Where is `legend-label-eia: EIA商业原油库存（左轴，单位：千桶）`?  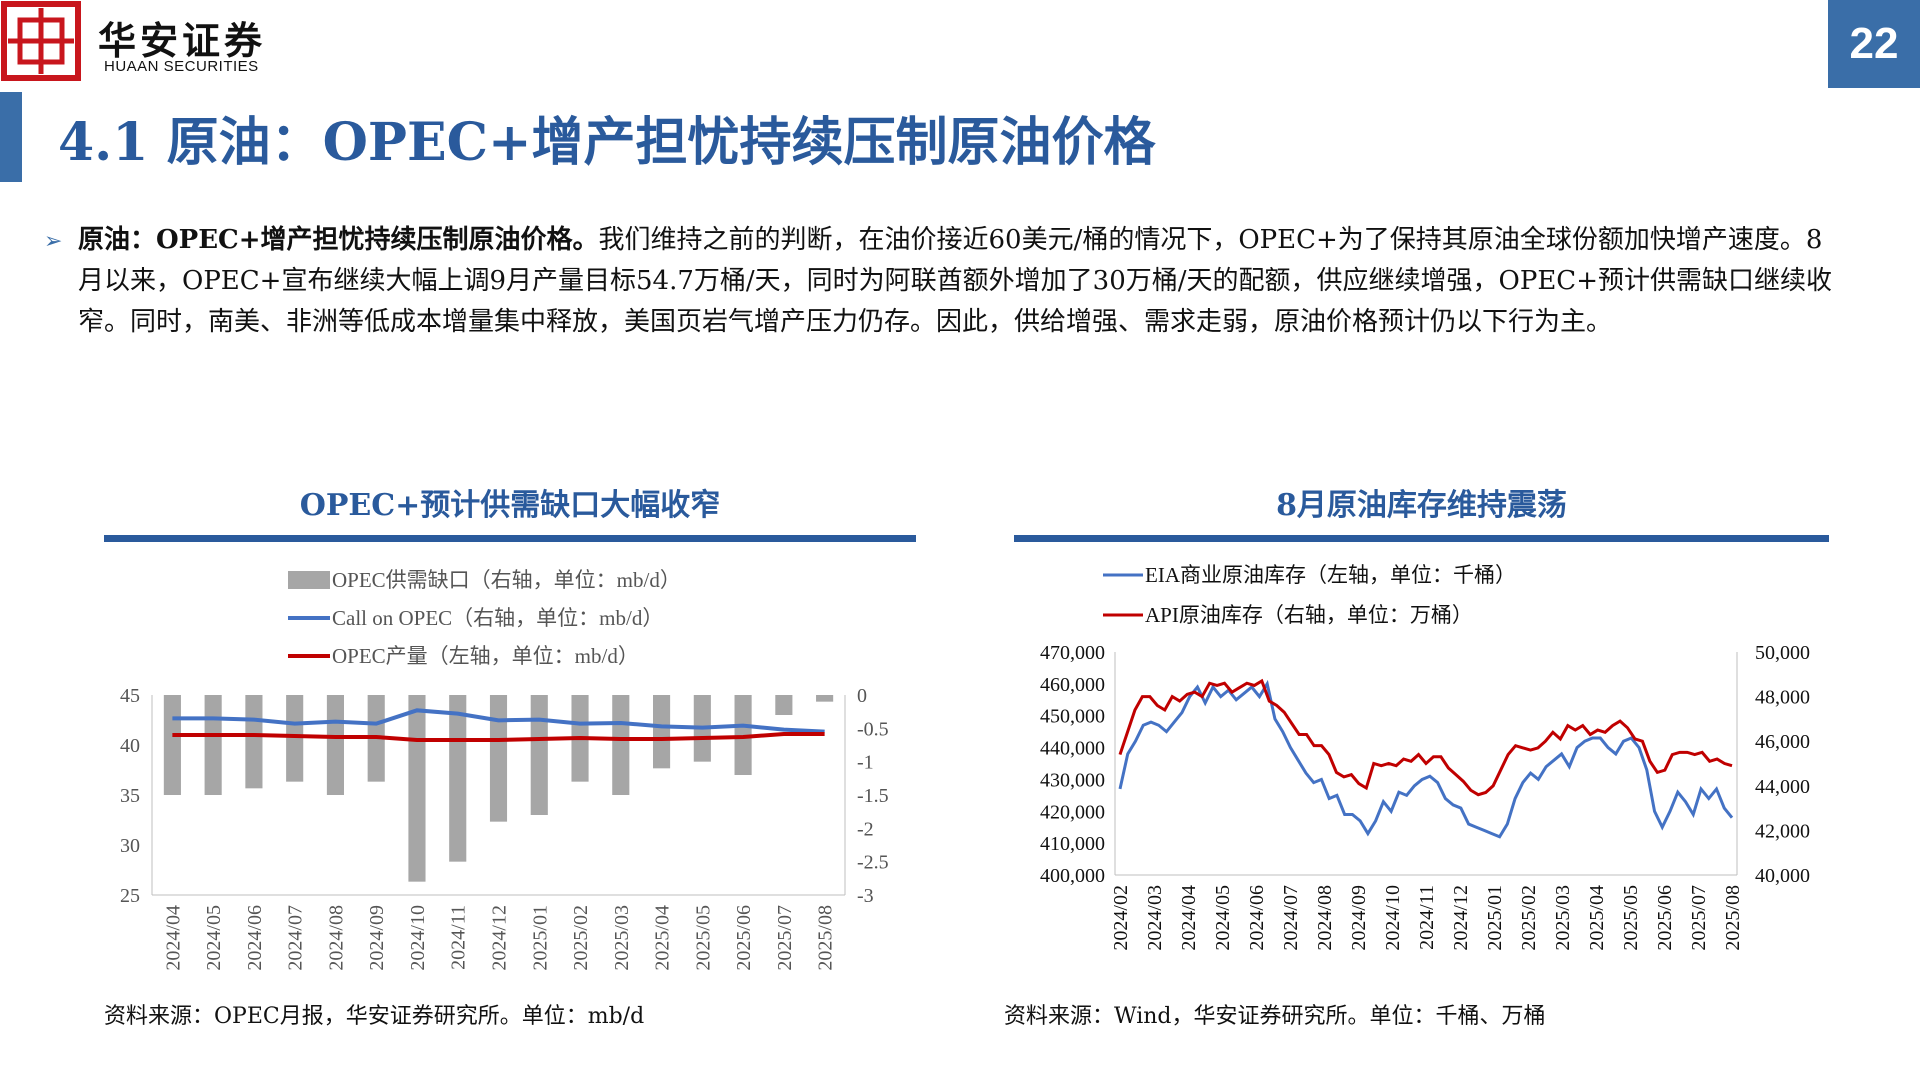 legend-label-eia: EIA商业原油库存（左轴，单位：千桶） is located at coordinates (1330, 575).